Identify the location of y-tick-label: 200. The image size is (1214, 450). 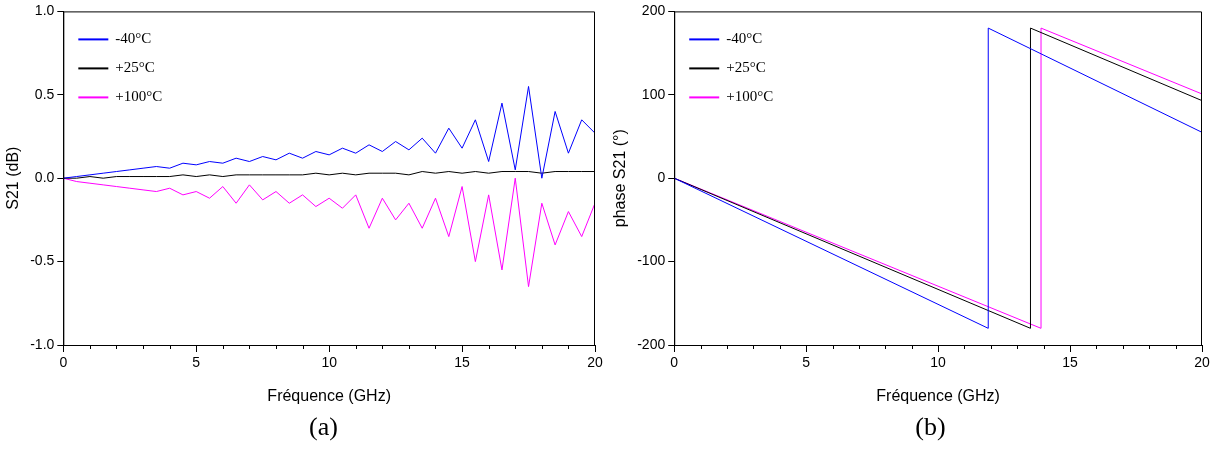
(653, 10).